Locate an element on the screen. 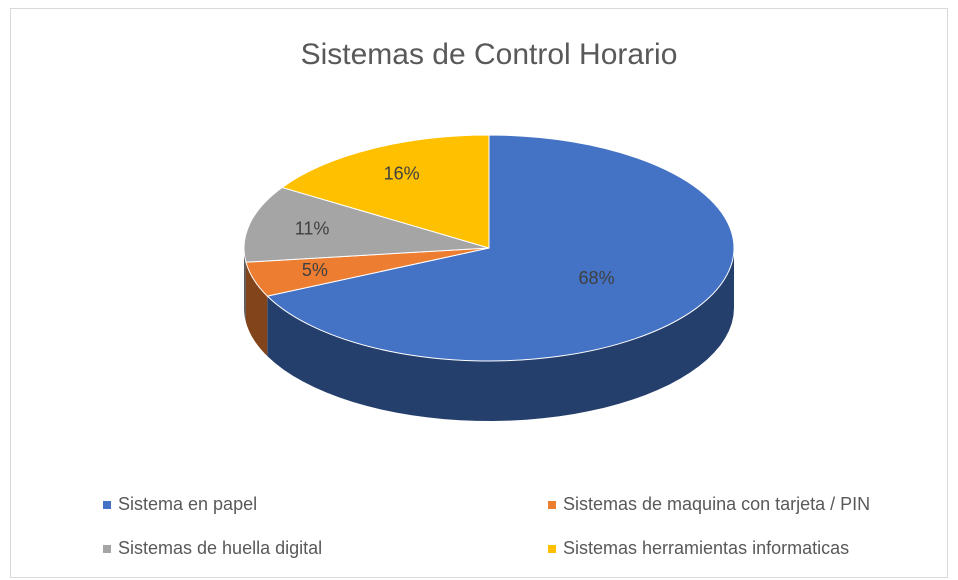 The image size is (958, 580). data-label: 68% is located at coordinates (597, 278).